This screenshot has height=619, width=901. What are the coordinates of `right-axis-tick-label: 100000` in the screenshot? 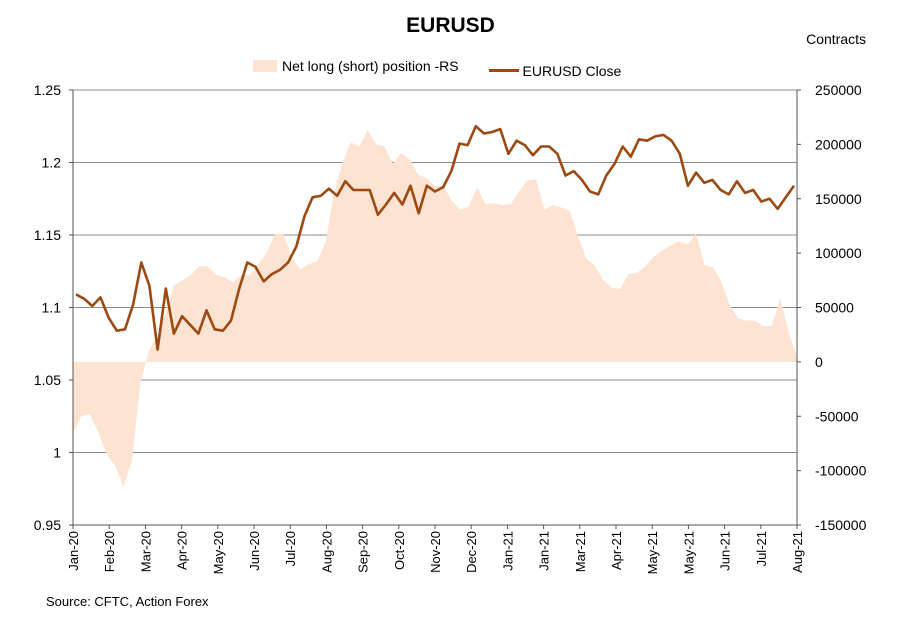 It's located at (838, 253).